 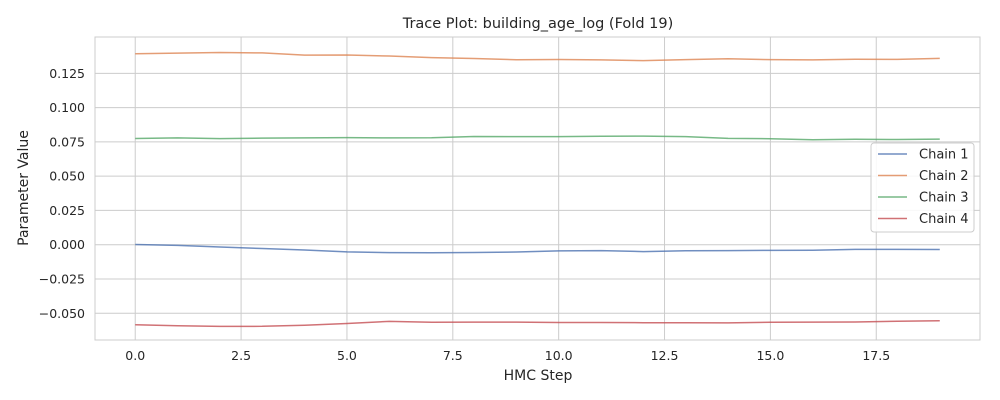 I want to click on legend-box, so click(x=922, y=187).